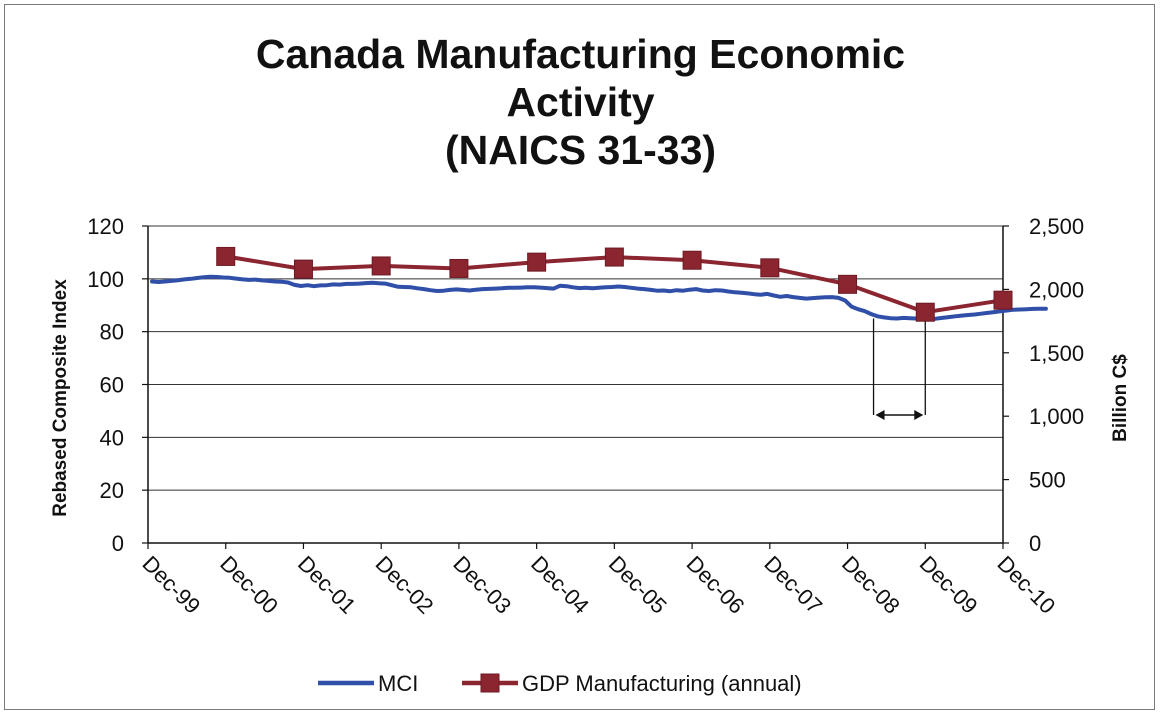 The height and width of the screenshot is (717, 1161). What do you see at coordinates (871, 585) in the screenshot?
I see `x-tick-label: Dec-08` at bounding box center [871, 585].